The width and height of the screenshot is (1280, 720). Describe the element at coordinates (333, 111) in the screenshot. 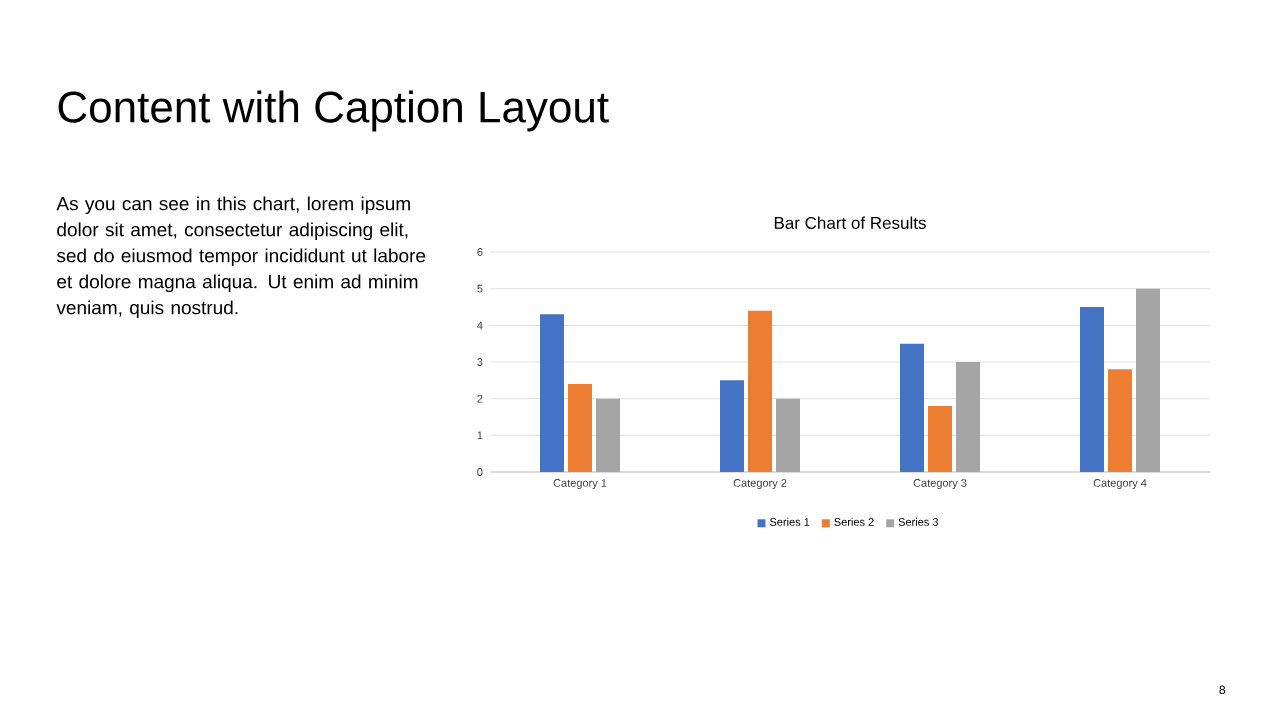

I see `text: Content with Caption Layout` at that location.